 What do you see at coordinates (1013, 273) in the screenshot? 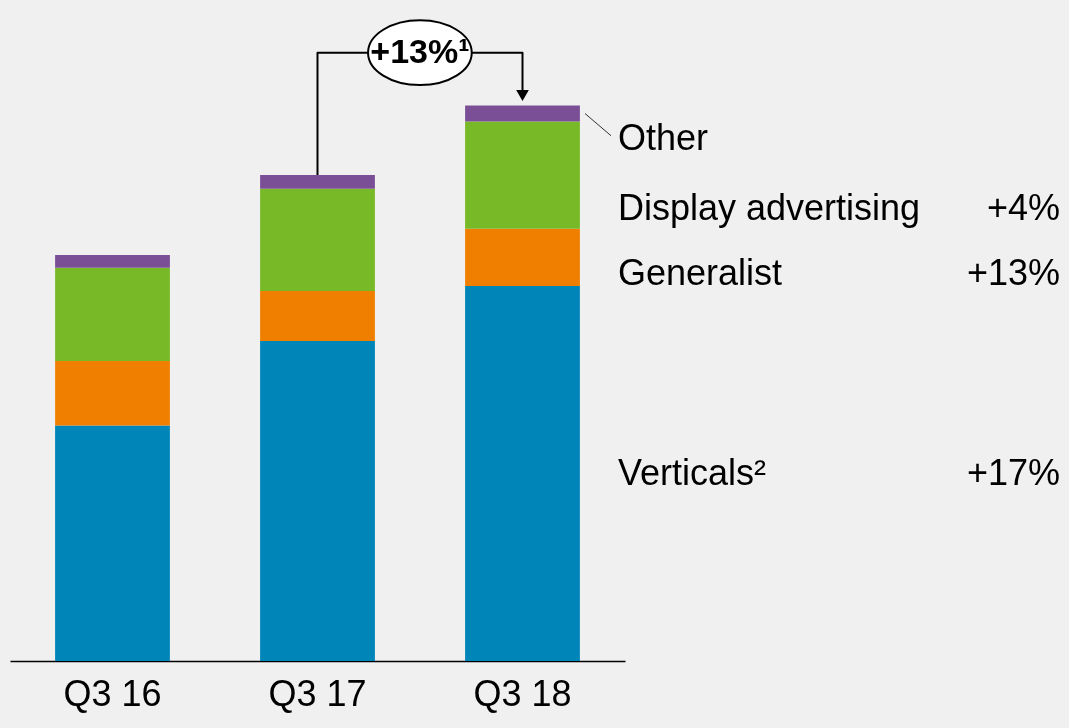
I see `text: +13%` at bounding box center [1013, 273].